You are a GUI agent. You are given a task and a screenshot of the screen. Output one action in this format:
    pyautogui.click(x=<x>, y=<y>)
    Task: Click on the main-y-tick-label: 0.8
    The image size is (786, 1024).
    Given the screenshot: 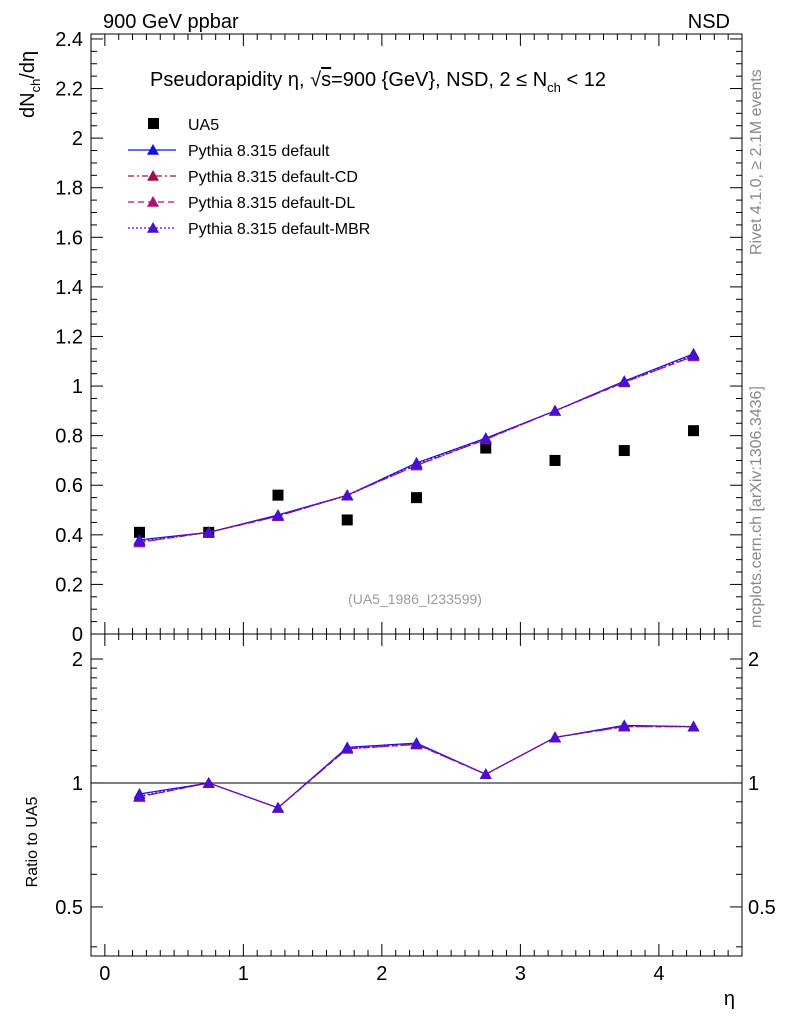 What is the action you would take?
    pyautogui.click(x=69, y=437)
    